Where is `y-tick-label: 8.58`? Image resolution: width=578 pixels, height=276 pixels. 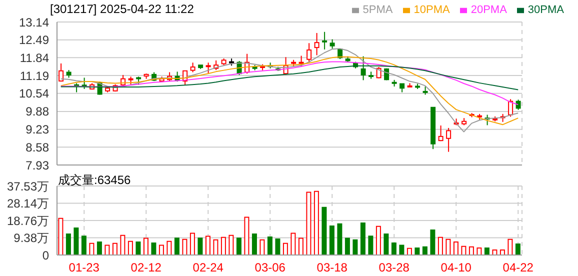 y-tick-label: 8.58 is located at coordinates (38, 147).